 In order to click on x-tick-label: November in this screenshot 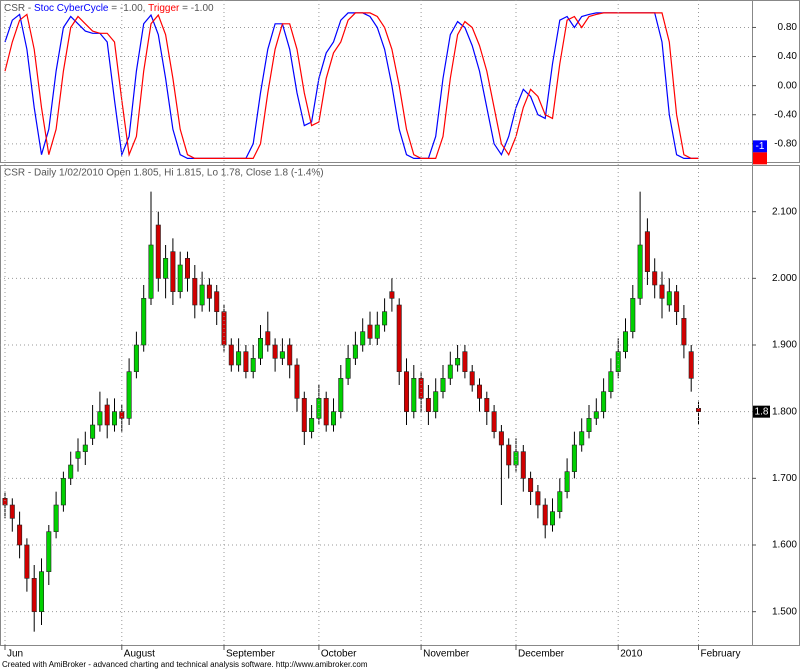, I will do `click(446, 654)`.